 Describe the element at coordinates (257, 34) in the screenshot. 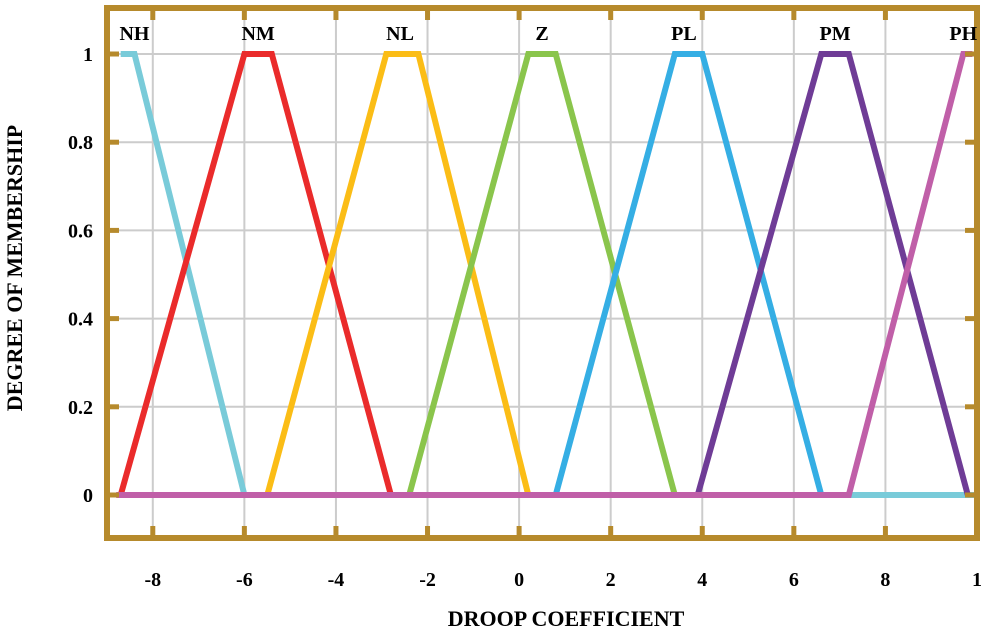

I see `series-label-nm: NM` at that location.